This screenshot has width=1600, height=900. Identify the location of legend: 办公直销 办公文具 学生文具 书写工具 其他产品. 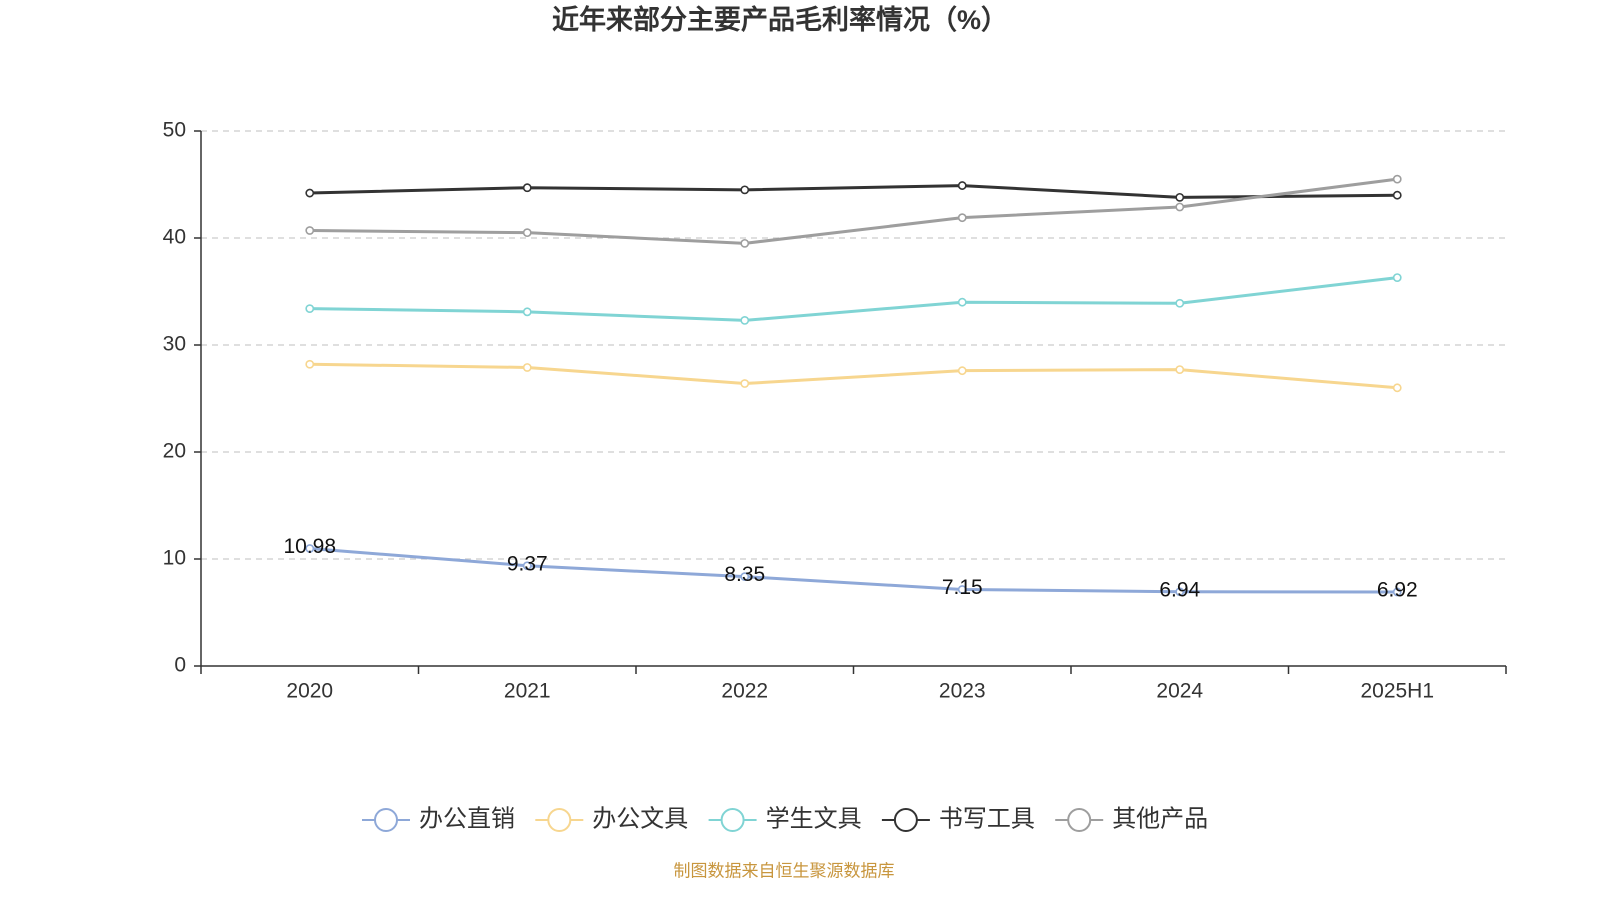
(785, 818).